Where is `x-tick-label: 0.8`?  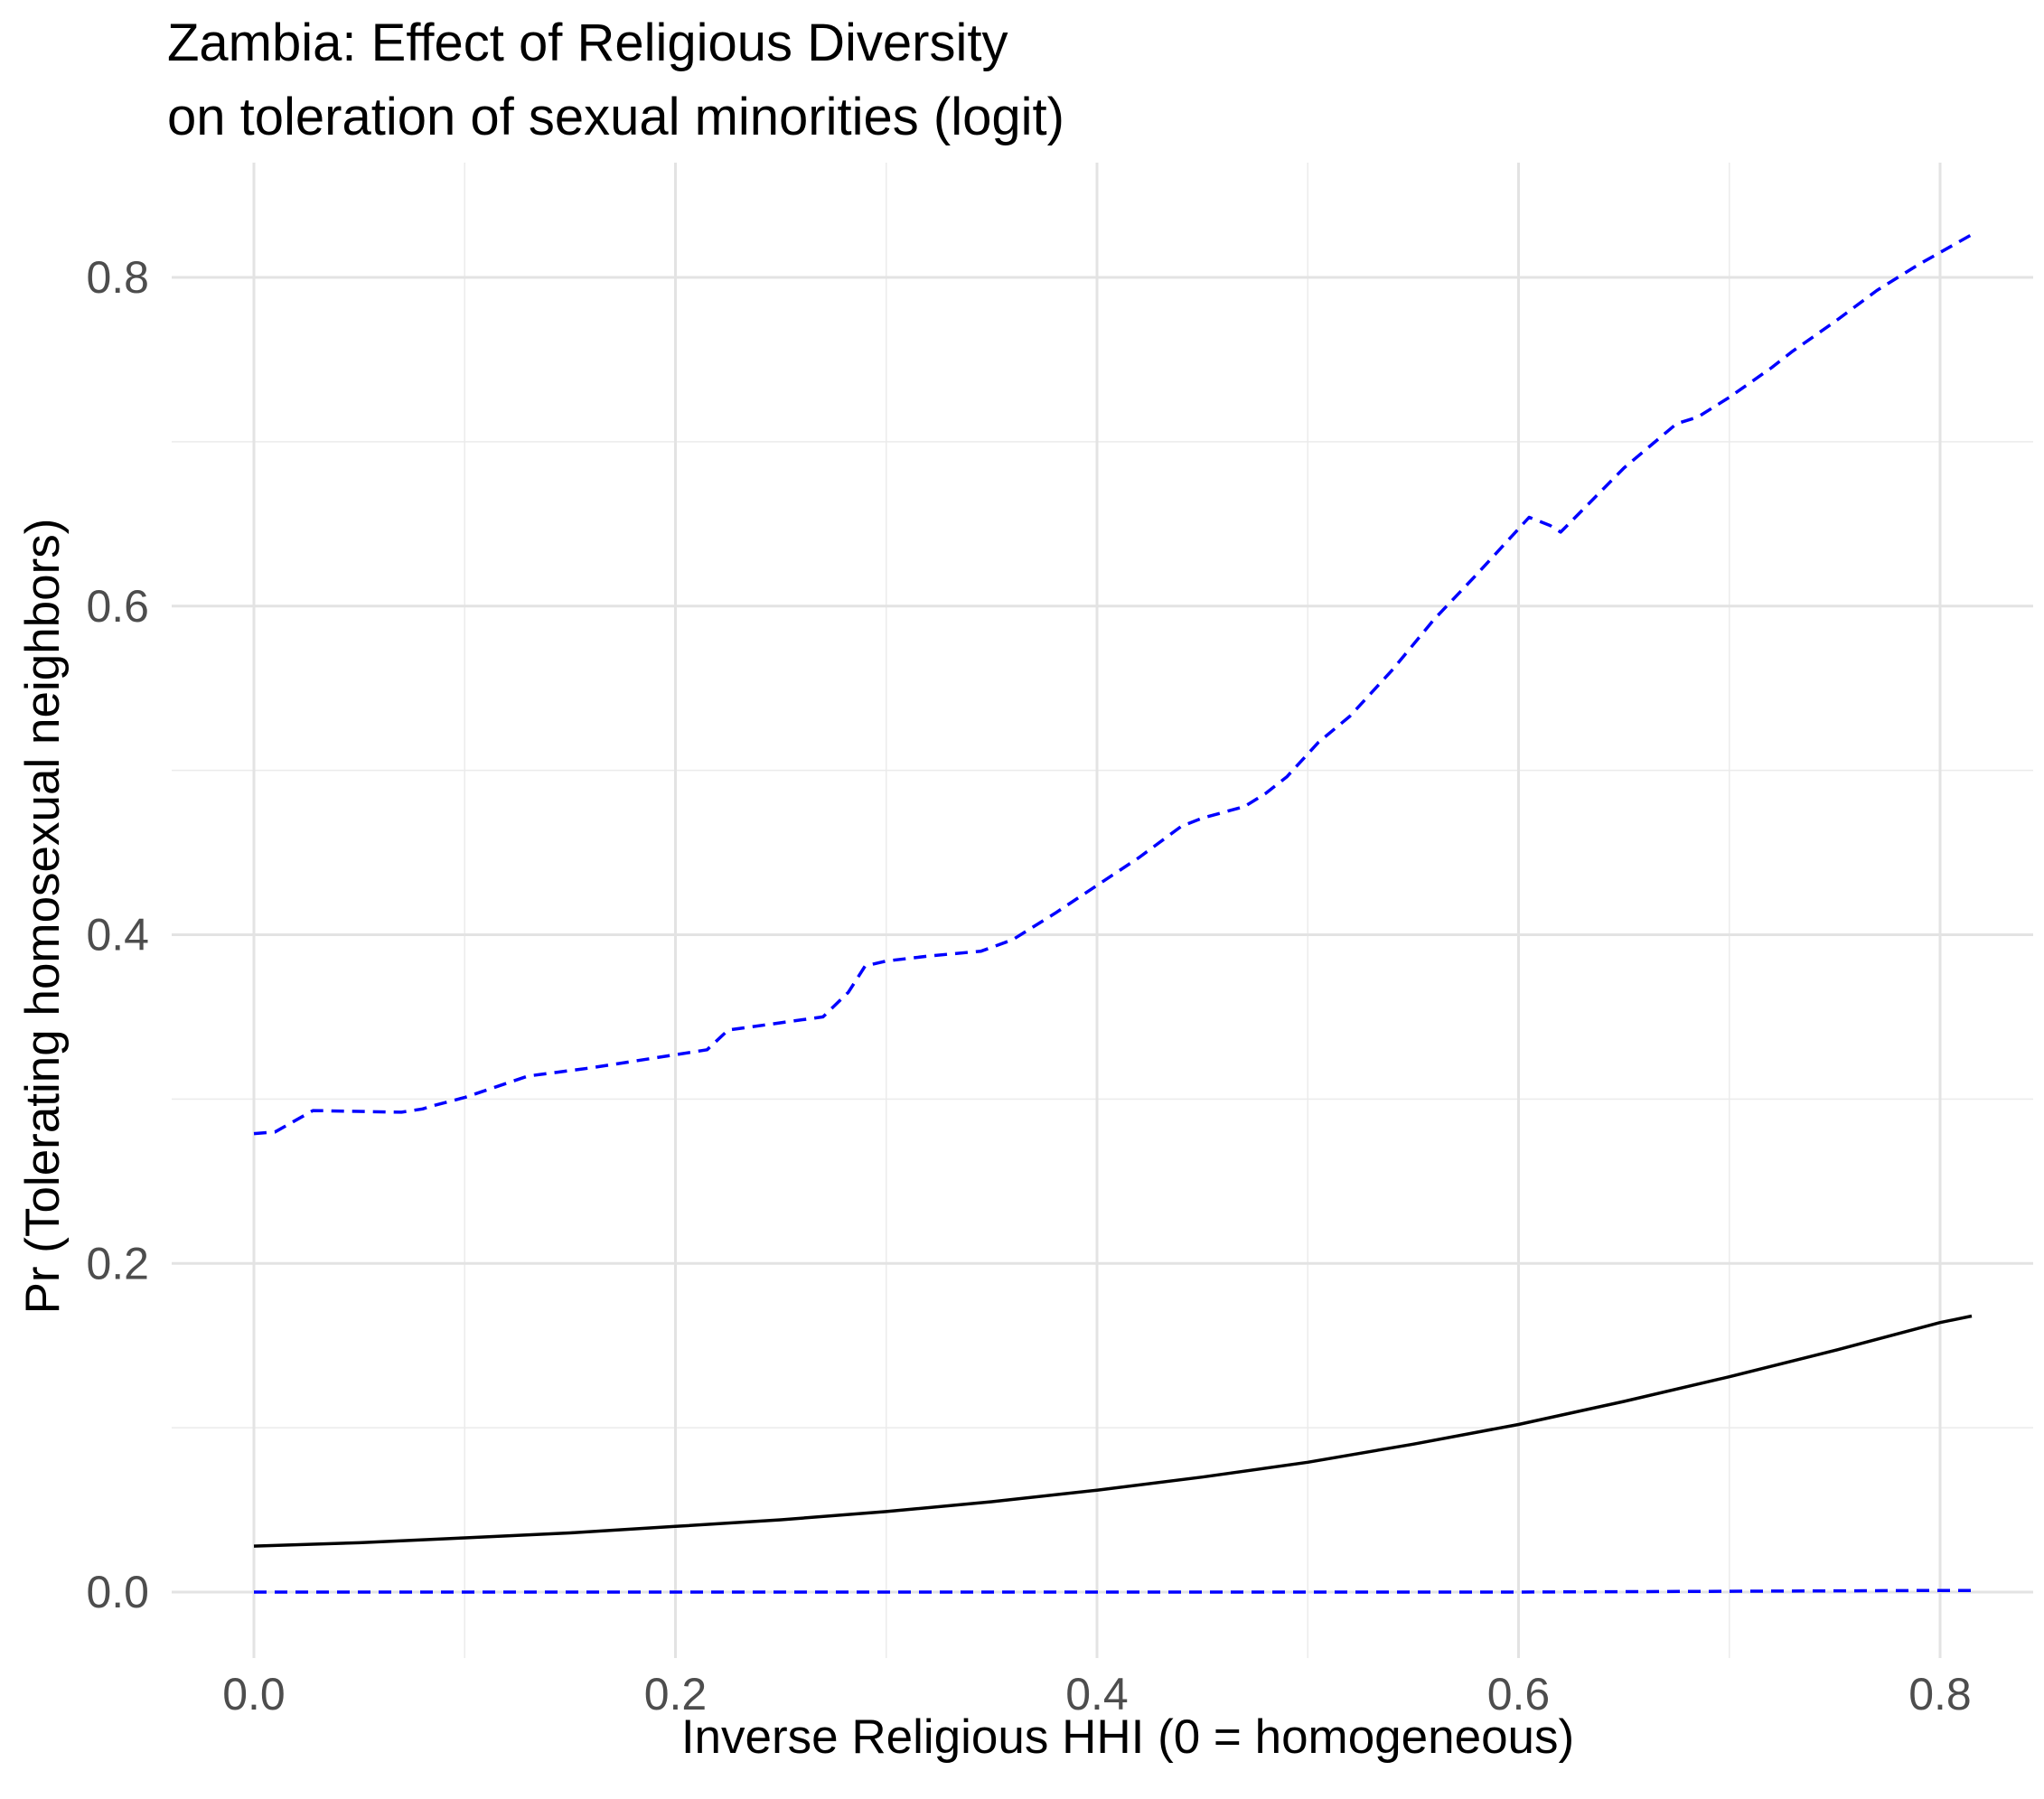 x-tick-label: 0.8 is located at coordinates (1940, 1694).